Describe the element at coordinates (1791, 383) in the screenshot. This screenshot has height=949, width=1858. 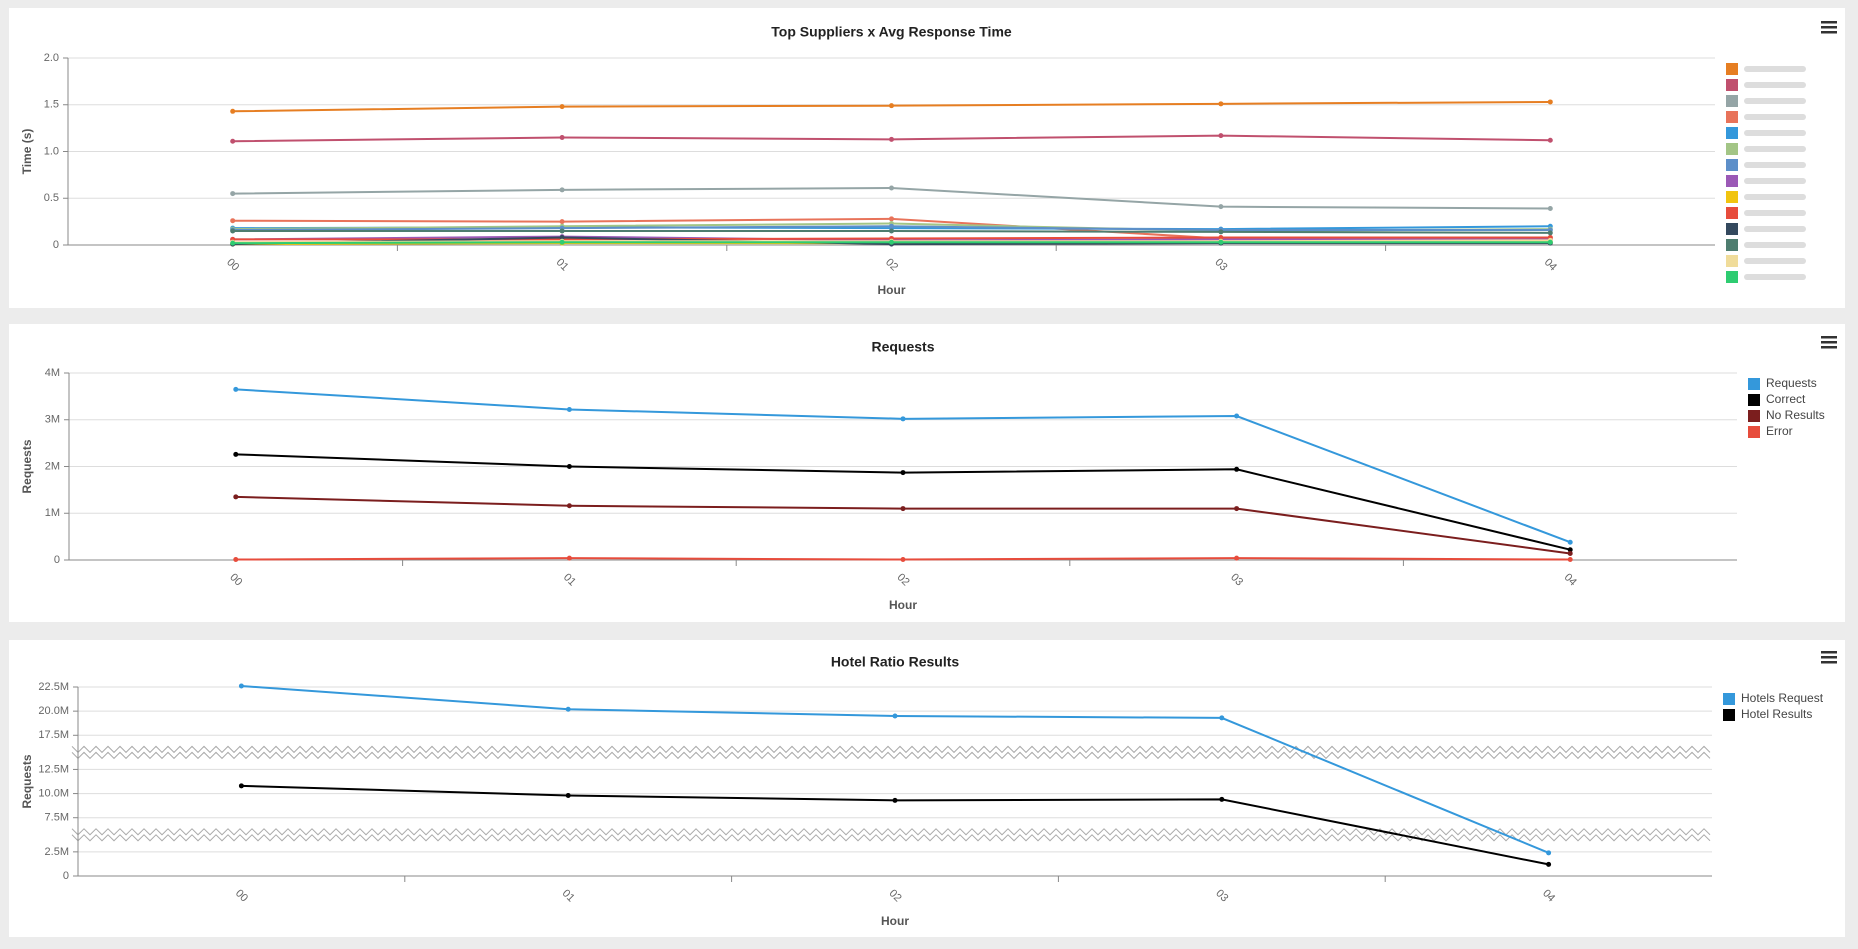
I see `legend-label: Requests` at that location.